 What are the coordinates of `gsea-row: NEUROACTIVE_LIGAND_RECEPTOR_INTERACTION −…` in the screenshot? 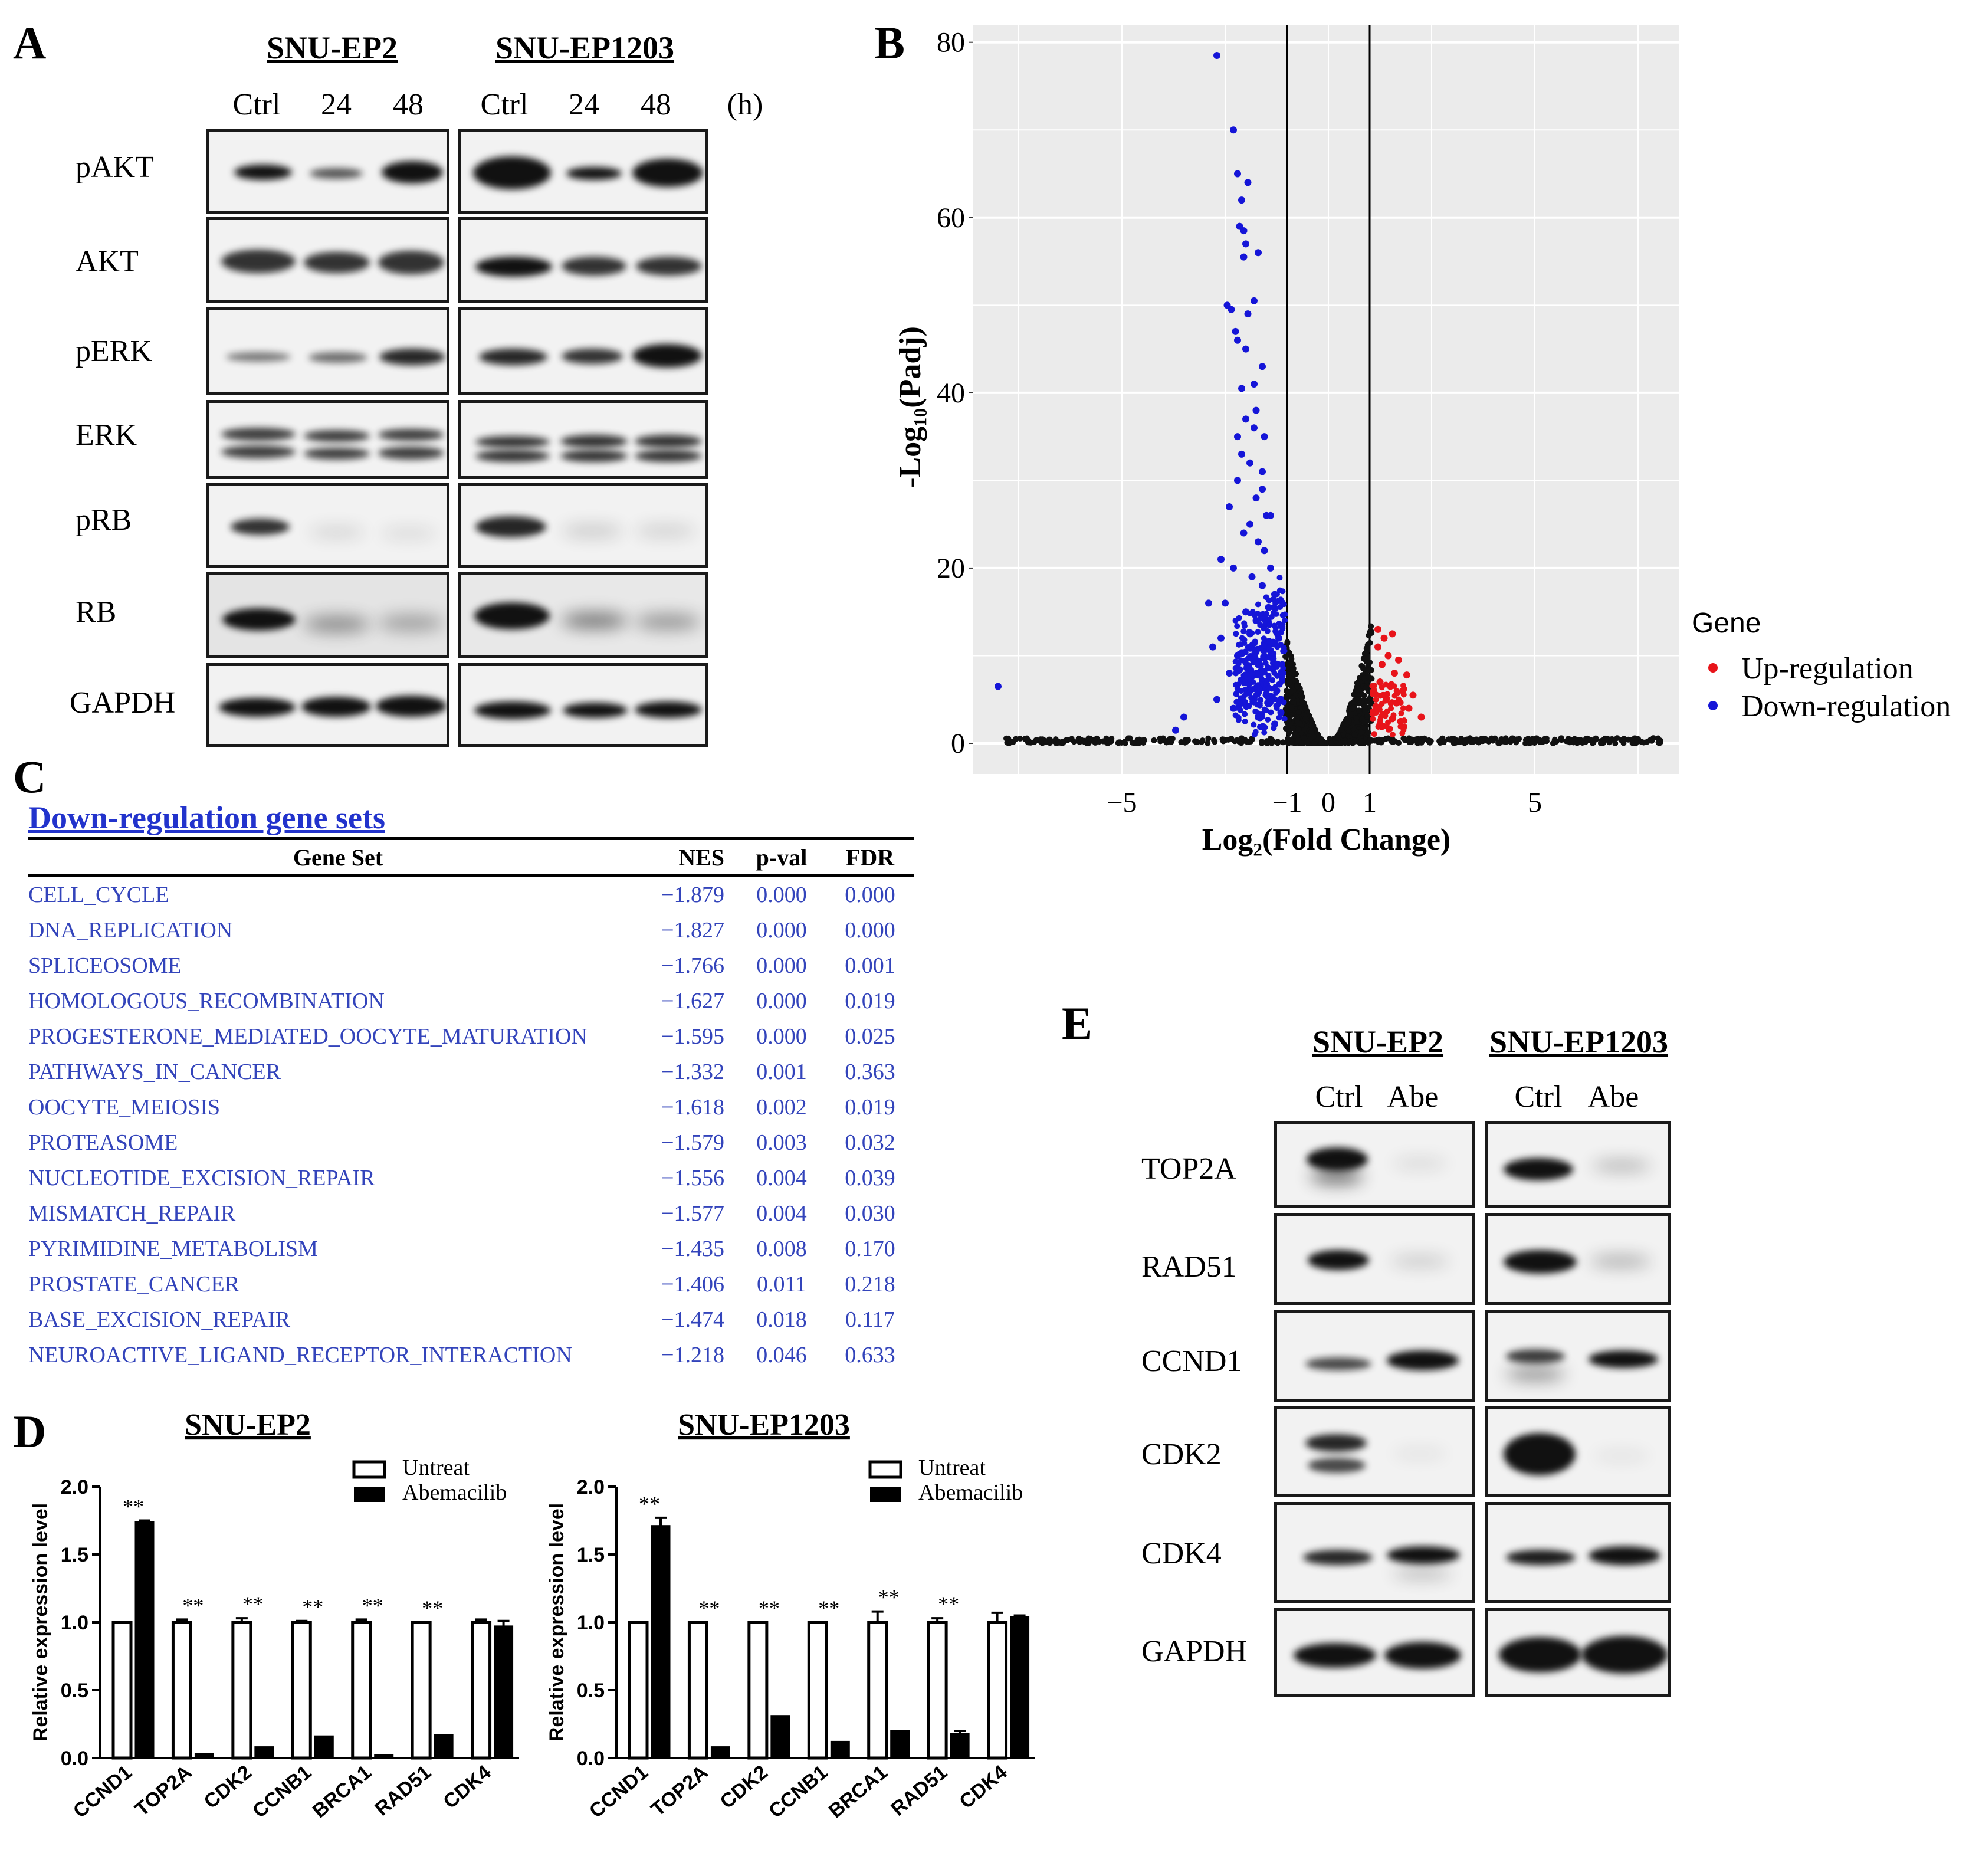 It's located at (471, 1355).